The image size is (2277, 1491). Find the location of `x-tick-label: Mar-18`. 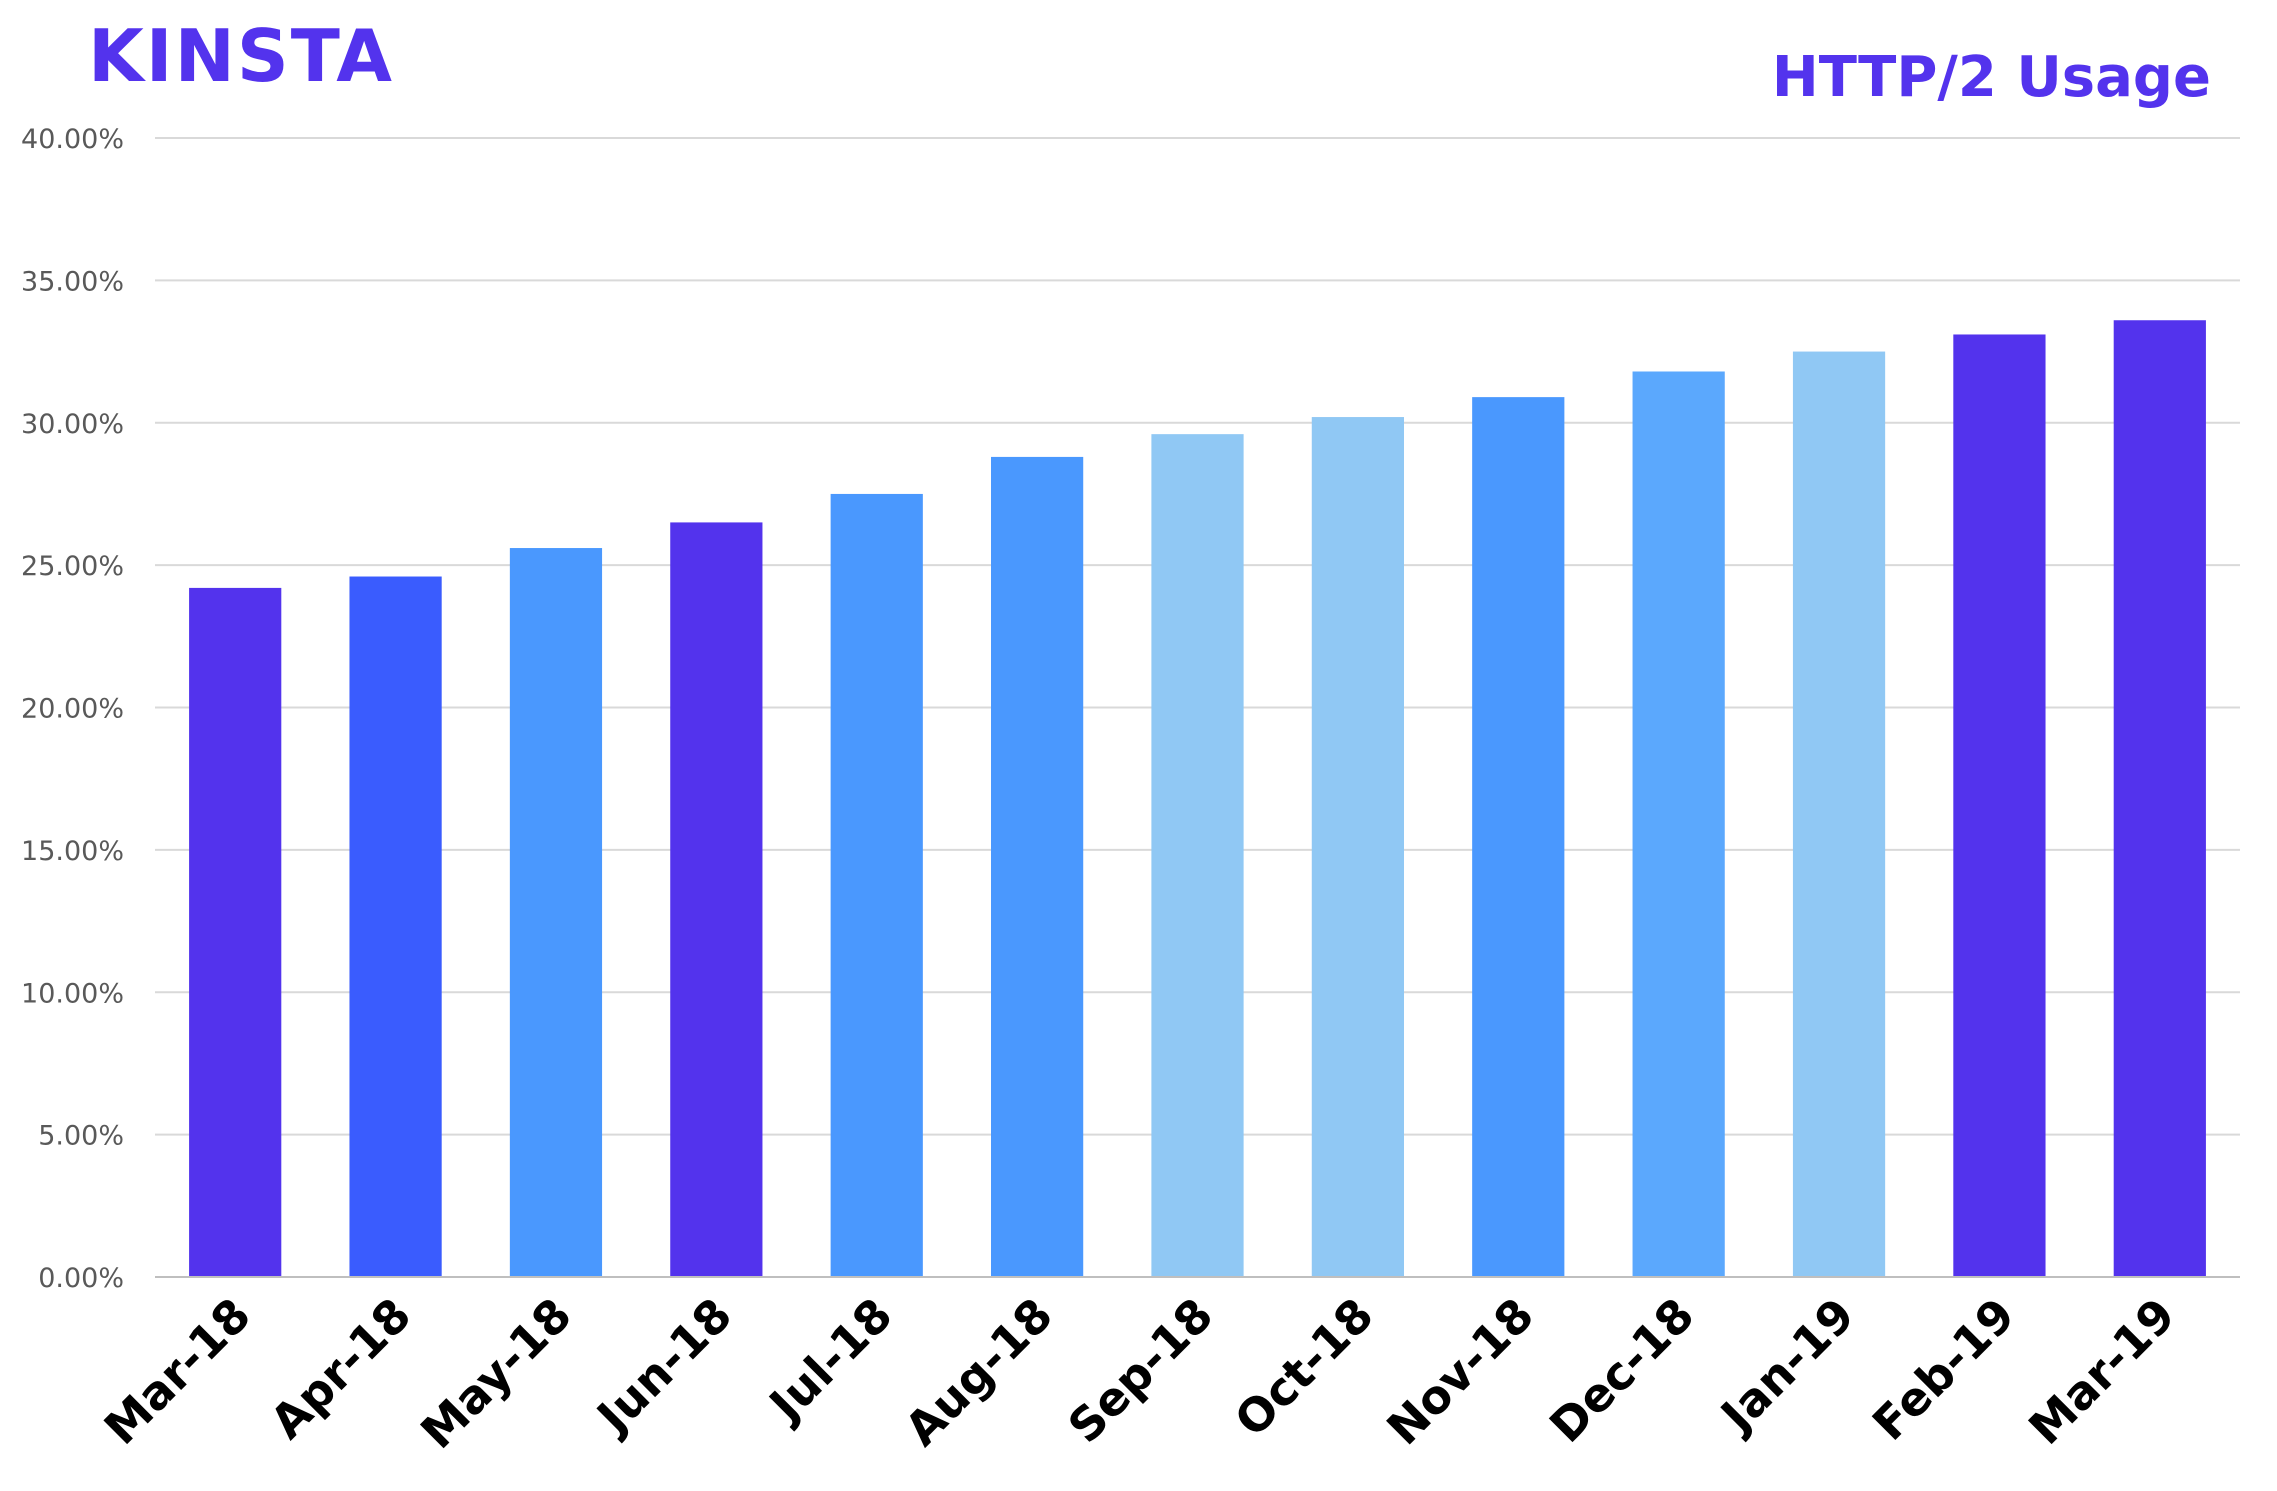

x-tick-label: Mar-18 is located at coordinates (177, 1371).